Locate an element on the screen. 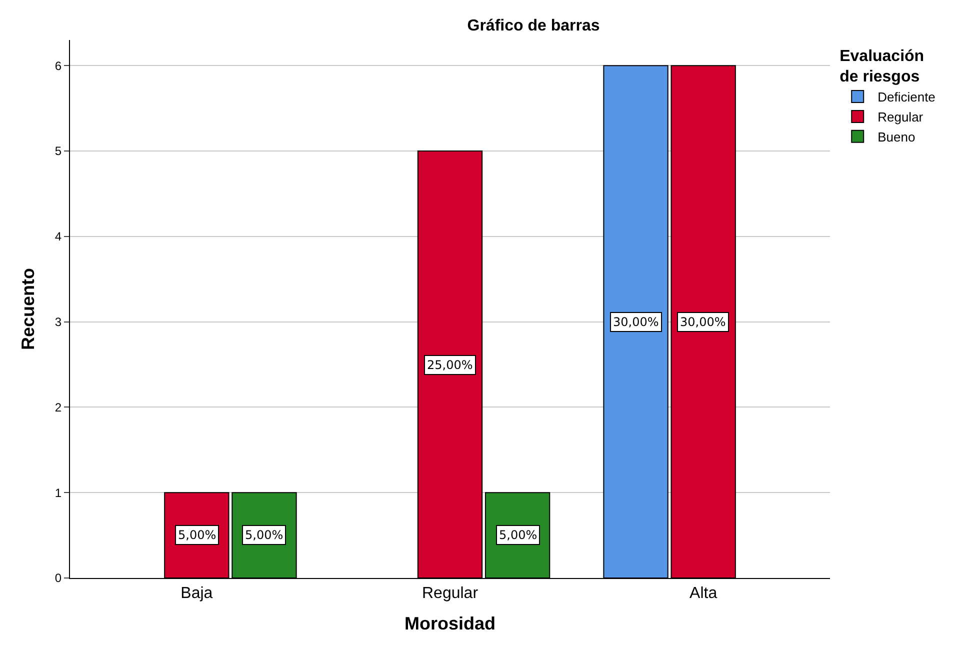 This screenshot has width=970, height=648. annotation: 25,00% is located at coordinates (450, 365).